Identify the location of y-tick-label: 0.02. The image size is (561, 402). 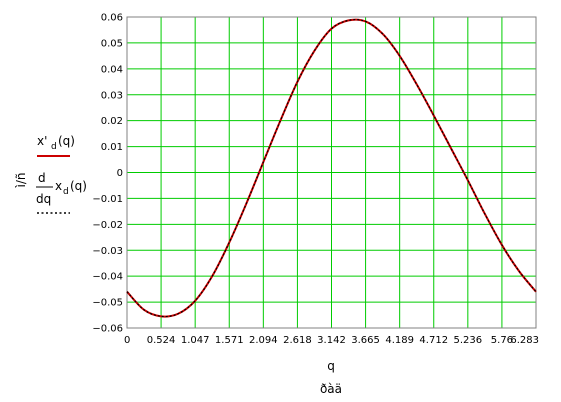
(112, 121).